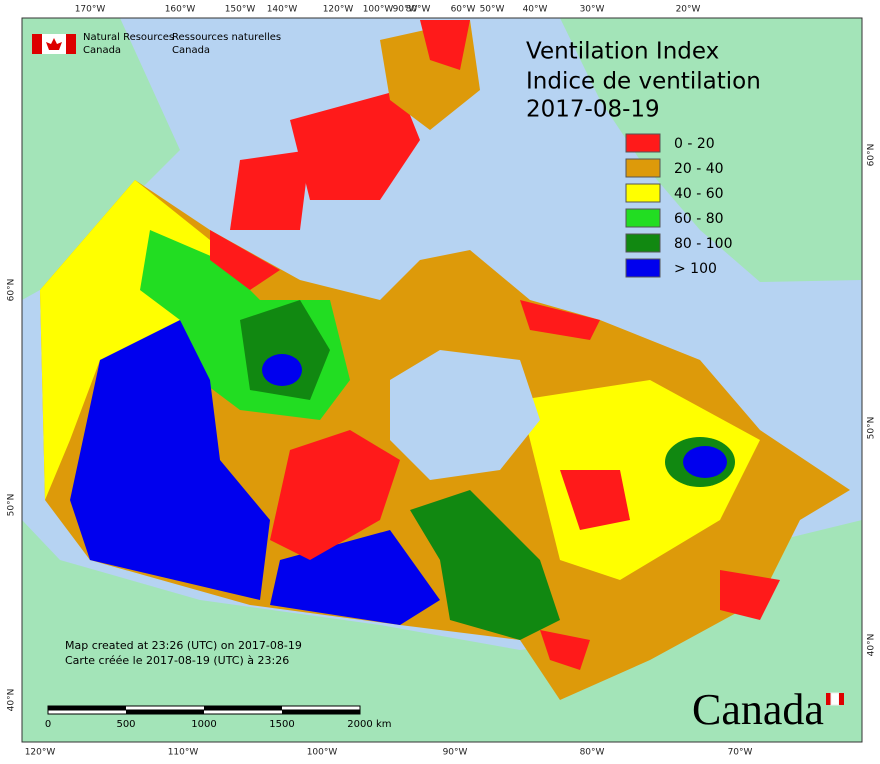 Image resolution: width=880 pixels, height=764 pixels. What do you see at coordinates (128, 37) in the screenshot?
I see `org-en: Natural Resources` at bounding box center [128, 37].